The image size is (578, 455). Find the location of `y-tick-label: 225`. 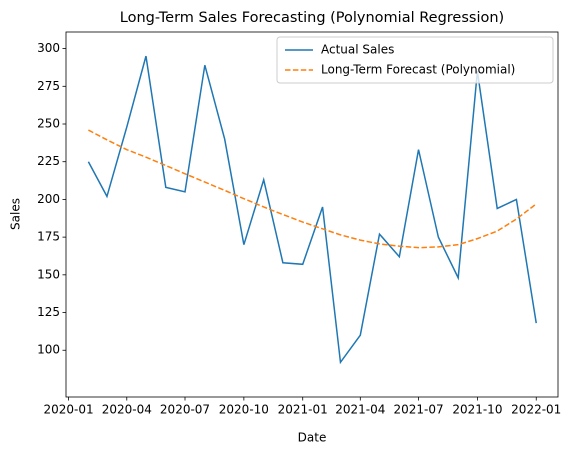

y-tick-label: 225 is located at coordinates (48, 161).